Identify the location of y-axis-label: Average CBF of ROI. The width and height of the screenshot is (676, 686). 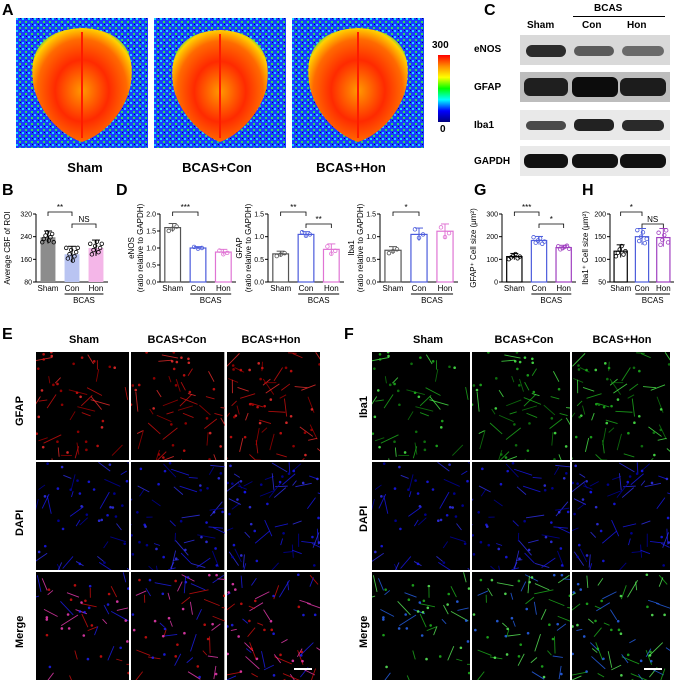
(7, 247).